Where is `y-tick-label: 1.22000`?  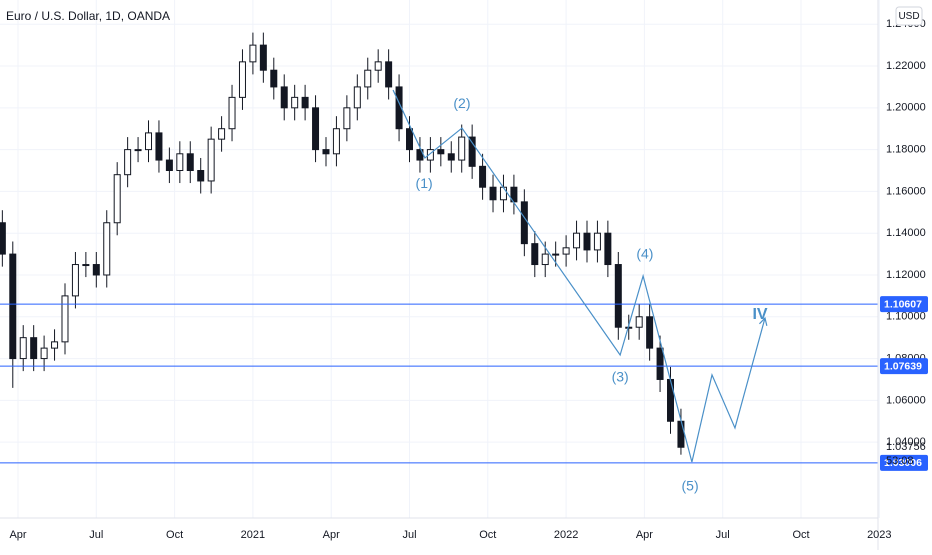
y-tick-label: 1.22000 is located at coordinates (906, 66).